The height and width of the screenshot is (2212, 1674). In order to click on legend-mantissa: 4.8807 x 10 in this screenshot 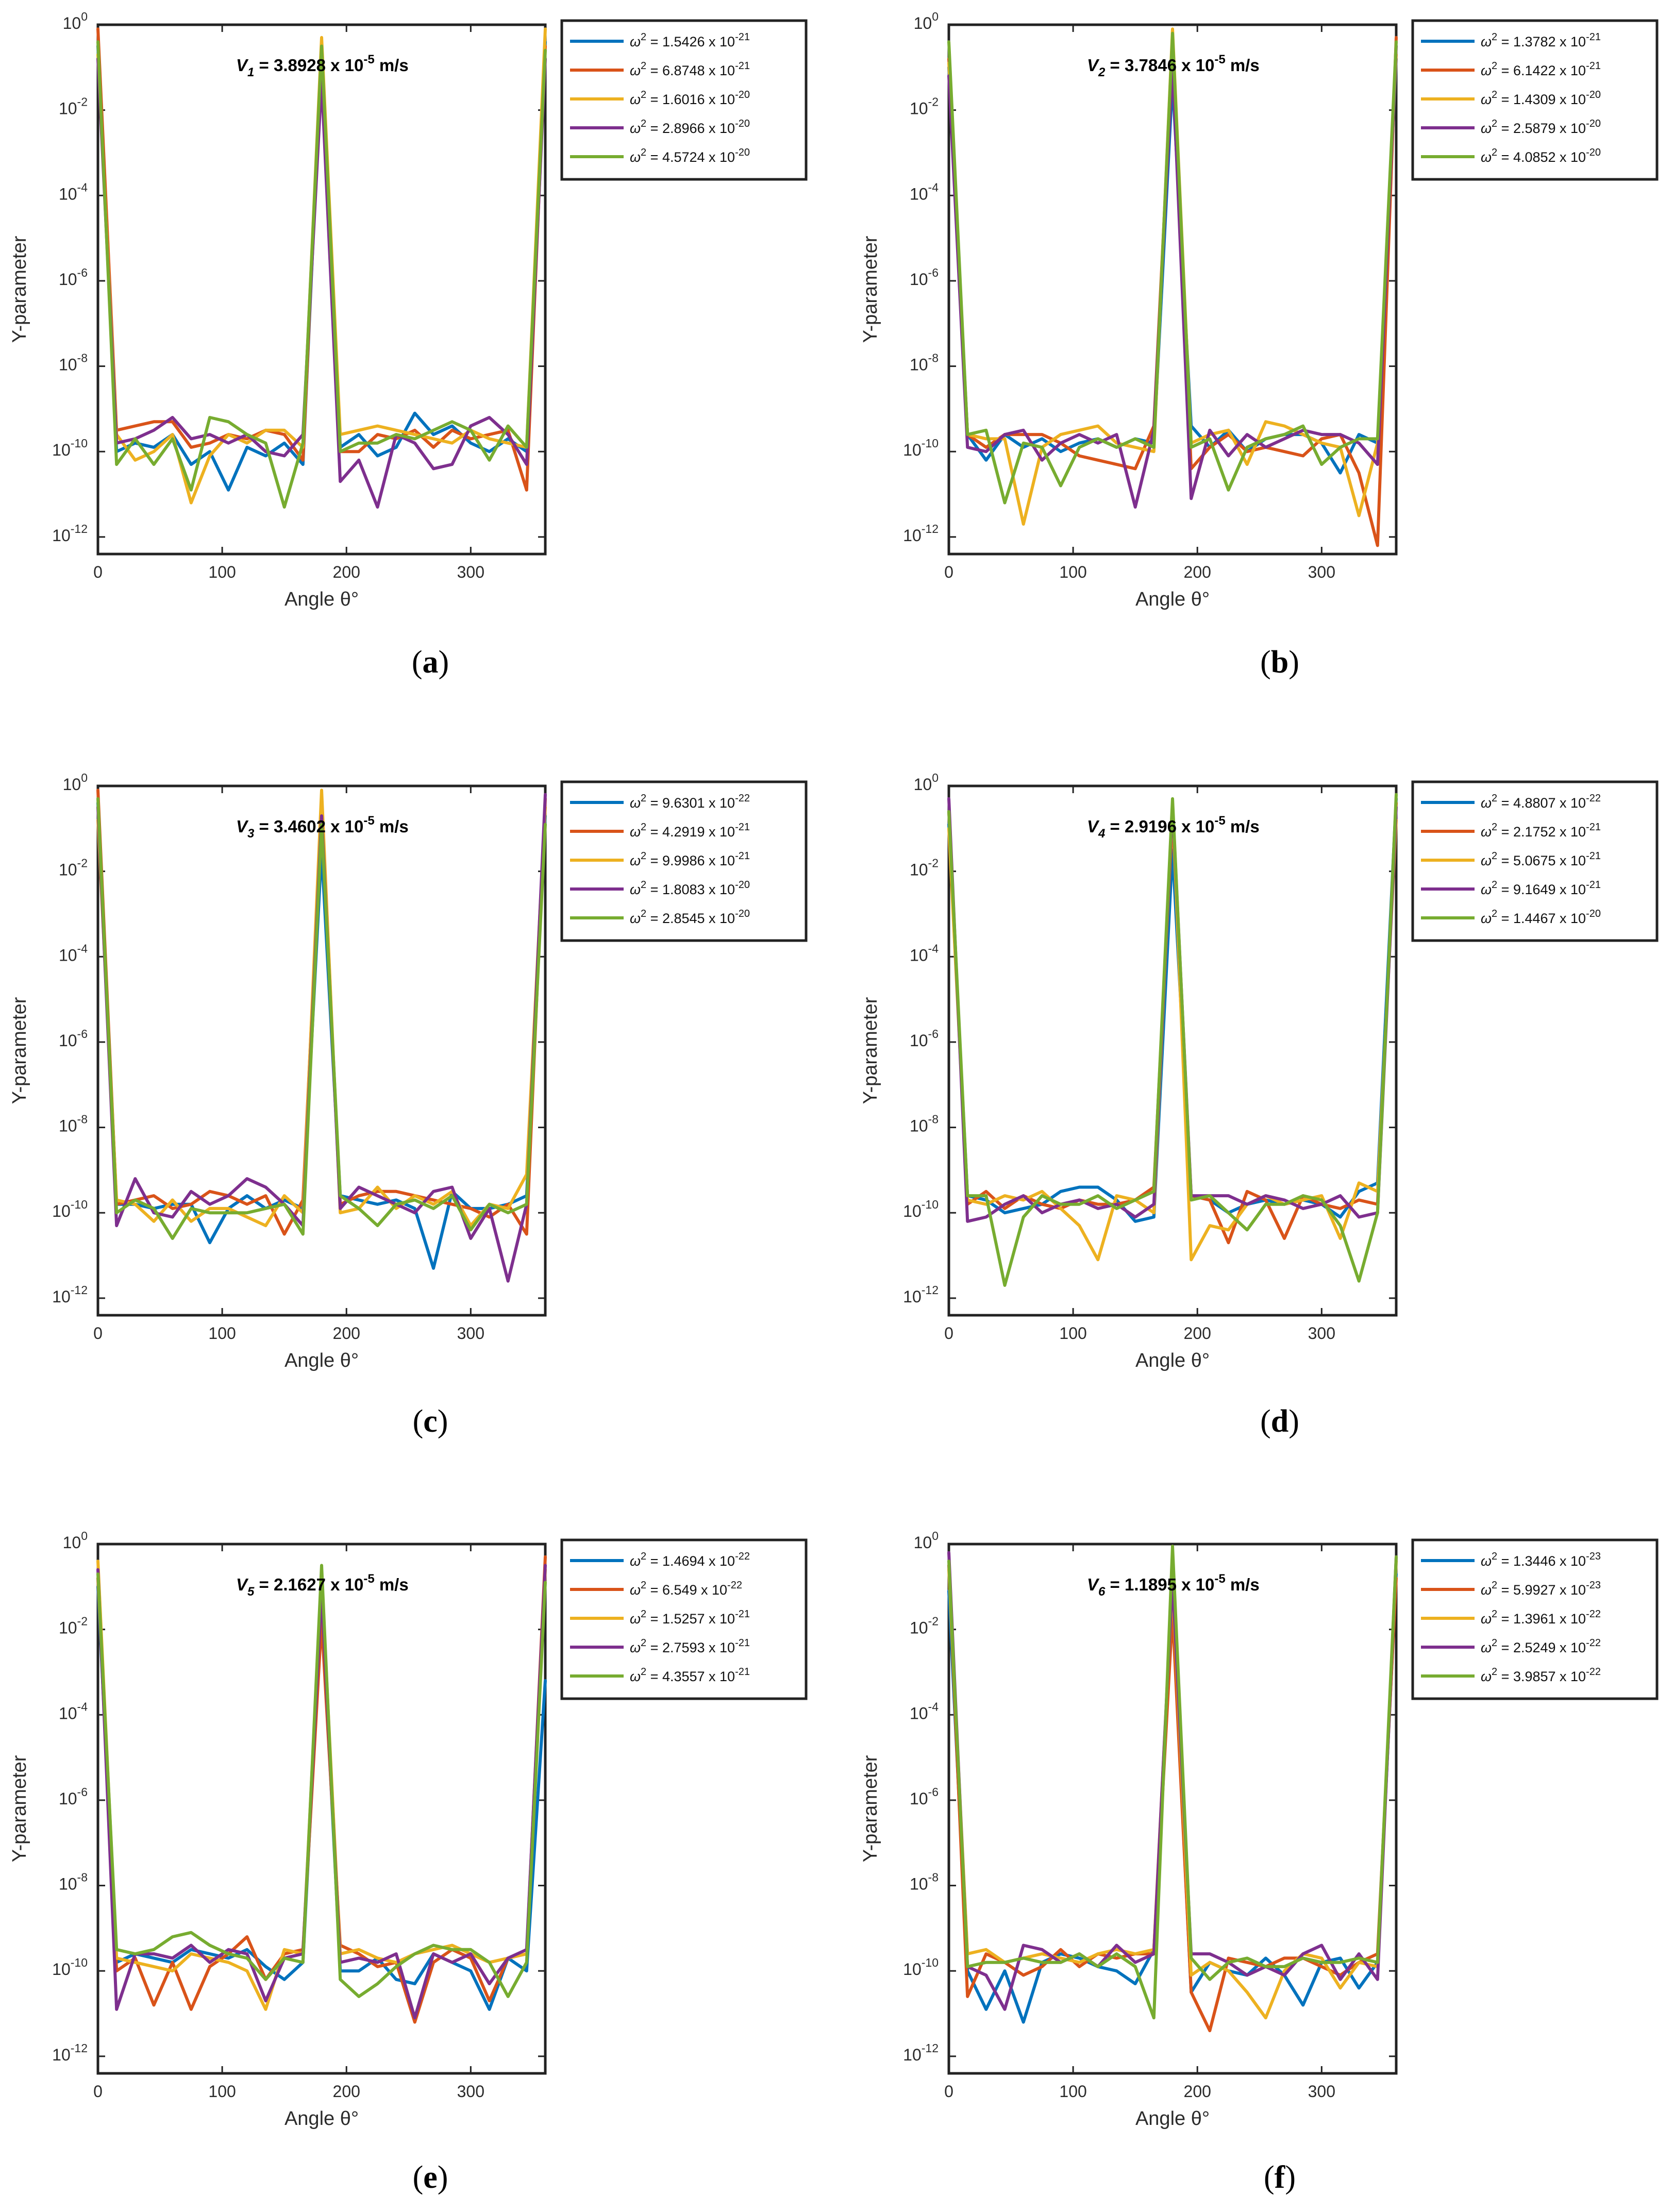, I will do `click(1549, 803)`.